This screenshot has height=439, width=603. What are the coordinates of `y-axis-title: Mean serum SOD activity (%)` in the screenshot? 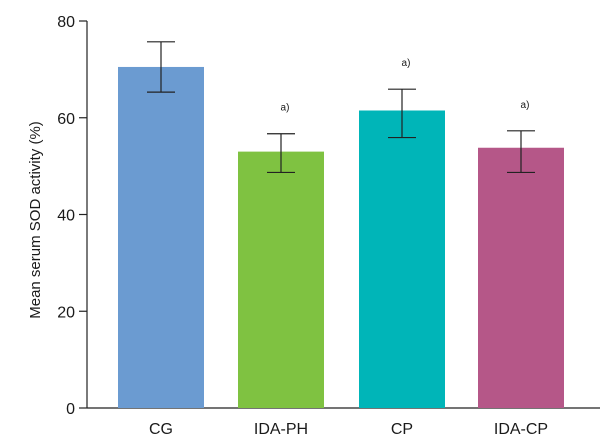 It's located at (35, 220).